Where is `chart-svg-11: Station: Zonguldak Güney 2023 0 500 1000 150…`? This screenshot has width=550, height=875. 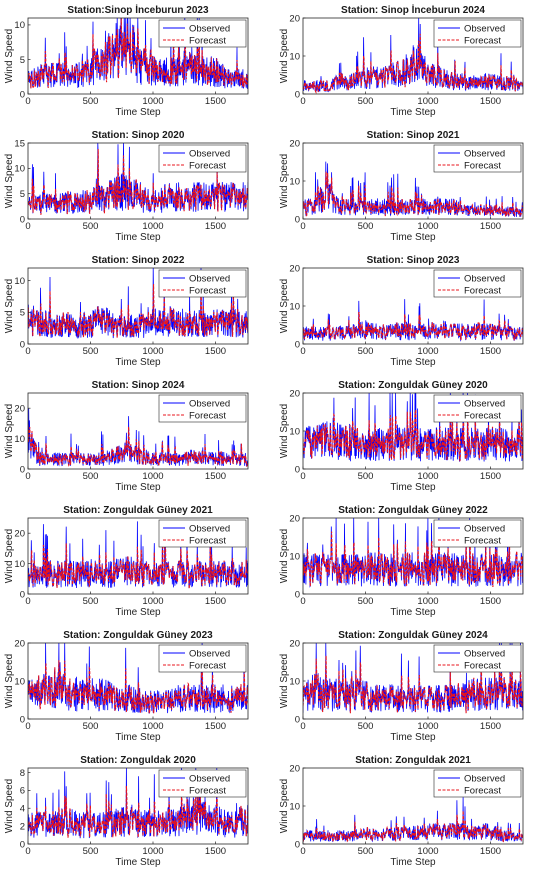
chart-svg-11: Station: Zonguldak Güney 2023 0 500 1000 150… is located at coordinates (126, 686).